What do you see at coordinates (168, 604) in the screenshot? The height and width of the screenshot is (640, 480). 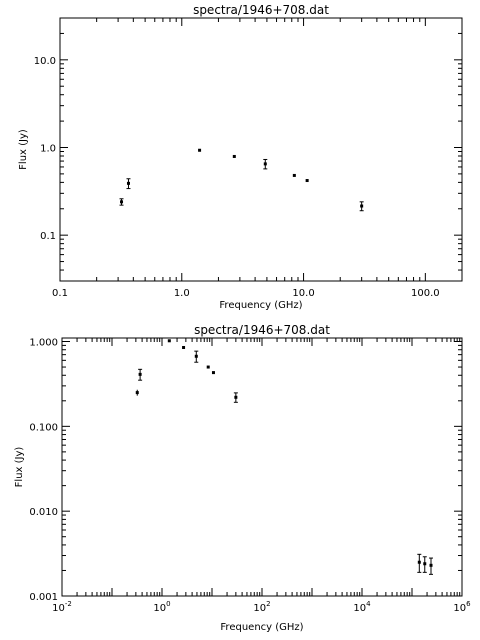 I see `x-tick-label-exponent: 0` at bounding box center [168, 604].